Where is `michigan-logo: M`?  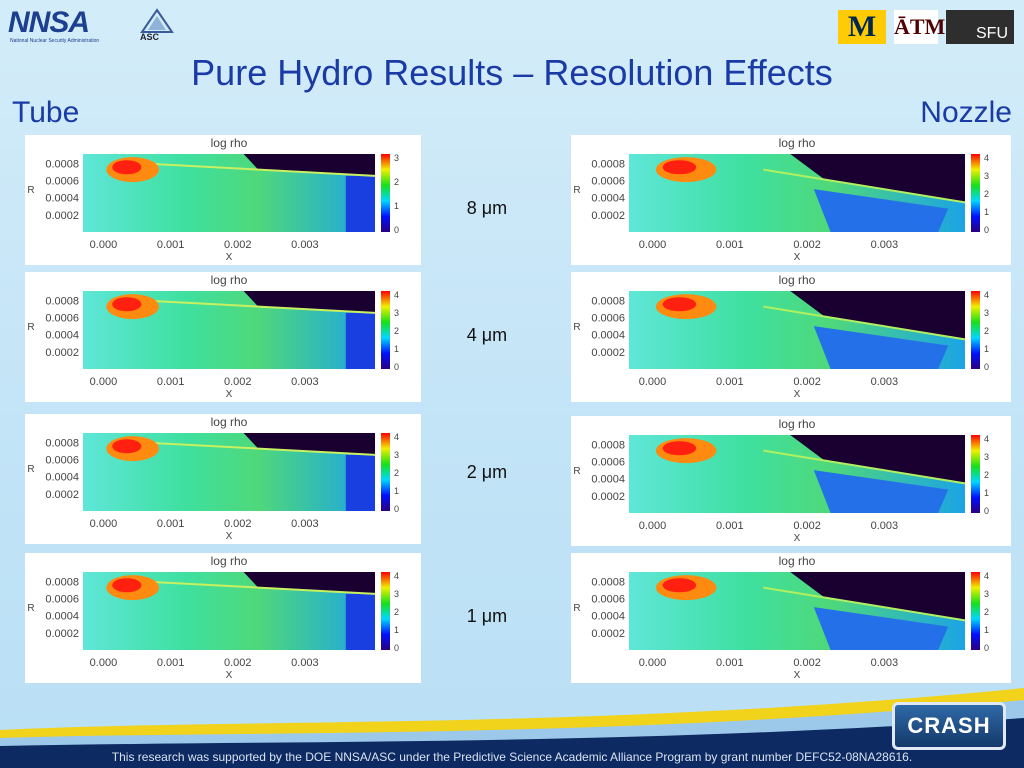
michigan-logo: M is located at coordinates (862, 27).